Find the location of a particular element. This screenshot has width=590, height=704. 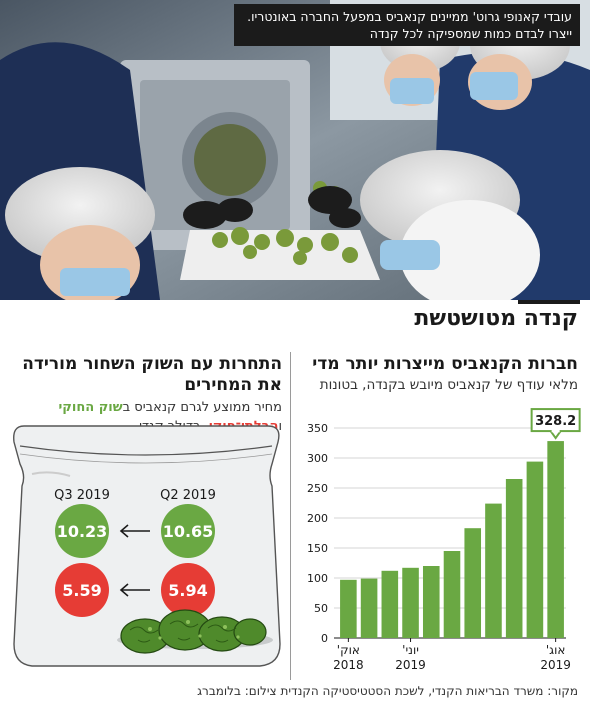

legal-market-label: שוק החוקי is located at coordinates (90, 407).